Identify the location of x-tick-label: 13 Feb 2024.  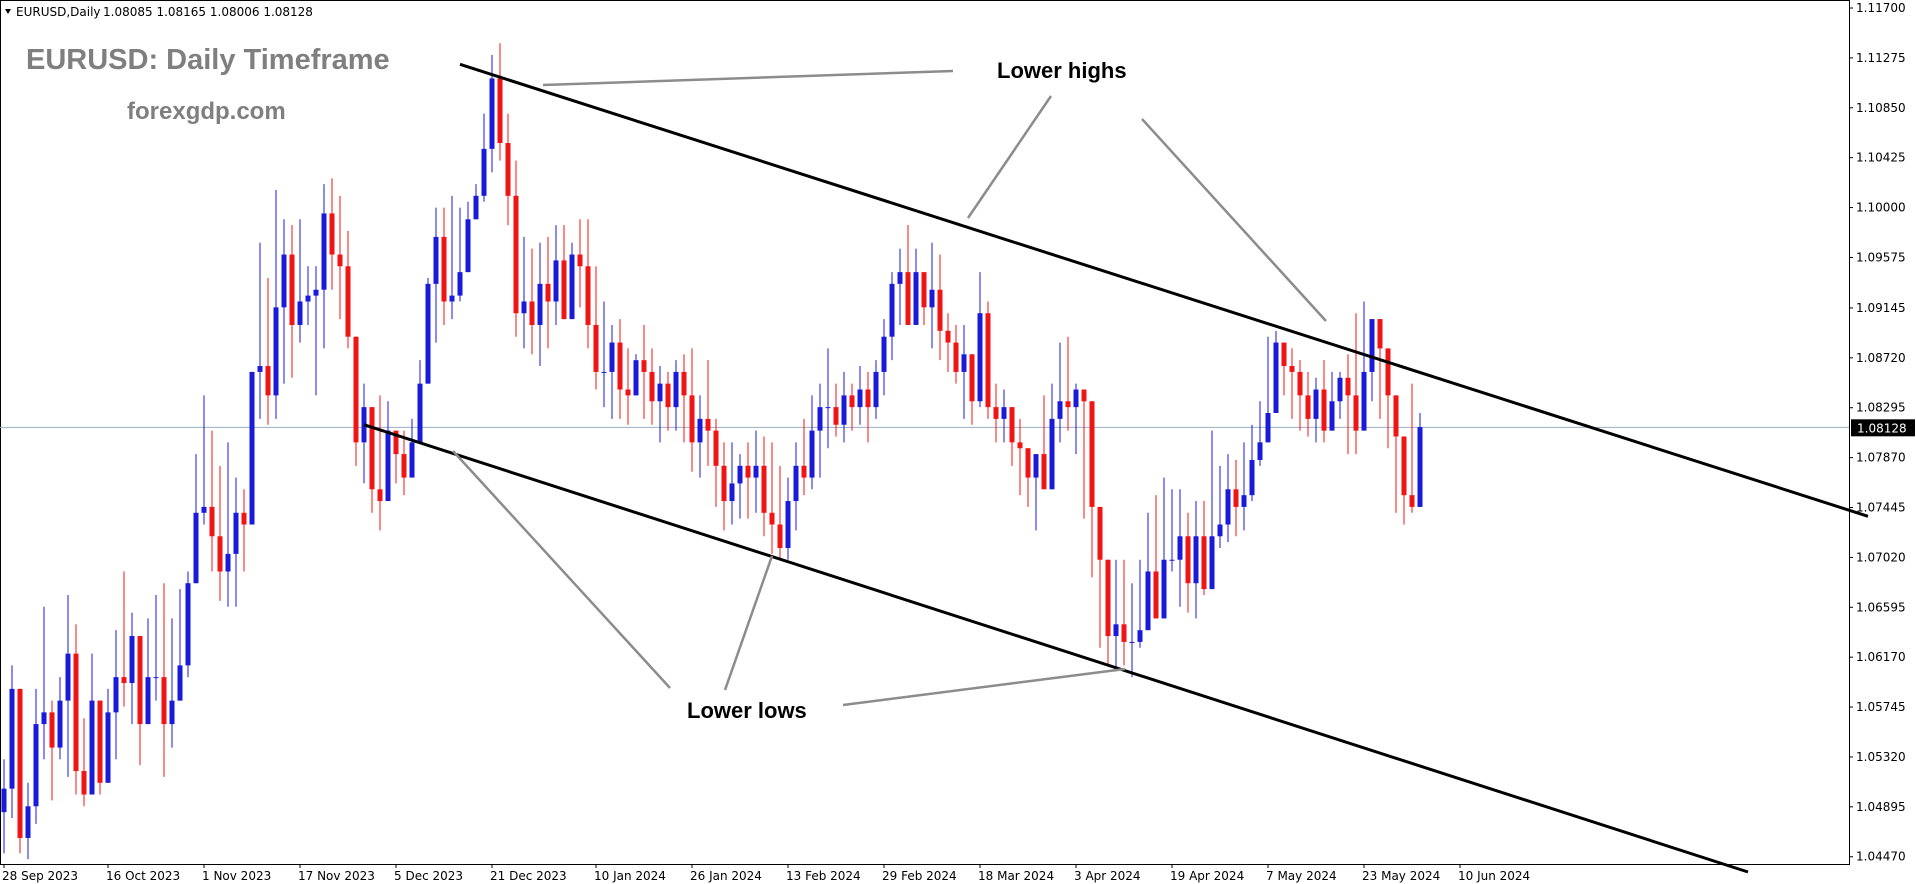
(823, 876).